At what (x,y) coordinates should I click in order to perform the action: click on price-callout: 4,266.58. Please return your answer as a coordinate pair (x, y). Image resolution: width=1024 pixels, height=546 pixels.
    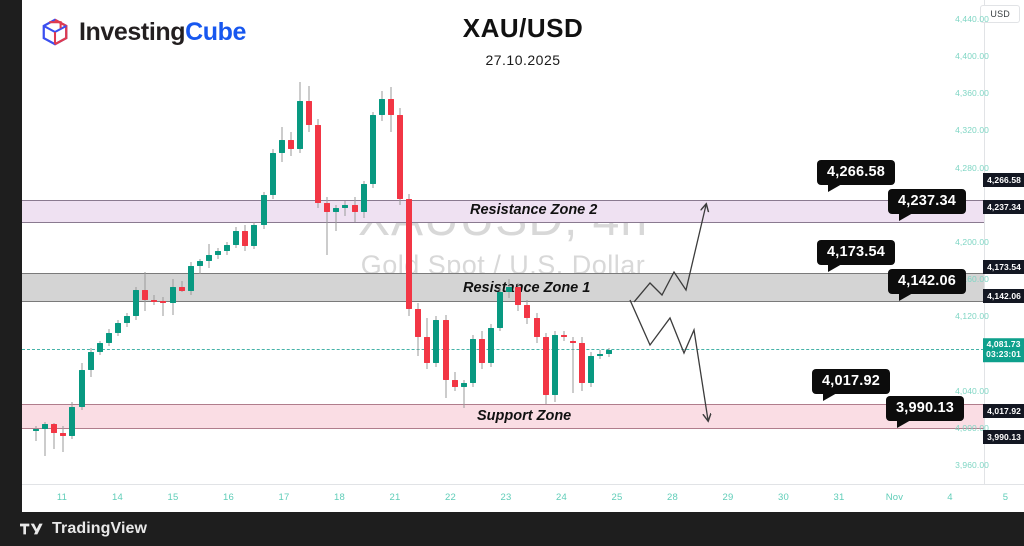
    Looking at the image, I should click on (856, 176).